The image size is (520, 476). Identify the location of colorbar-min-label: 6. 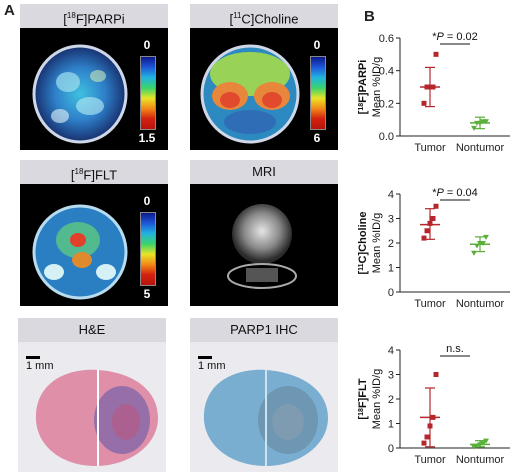
(317, 138).